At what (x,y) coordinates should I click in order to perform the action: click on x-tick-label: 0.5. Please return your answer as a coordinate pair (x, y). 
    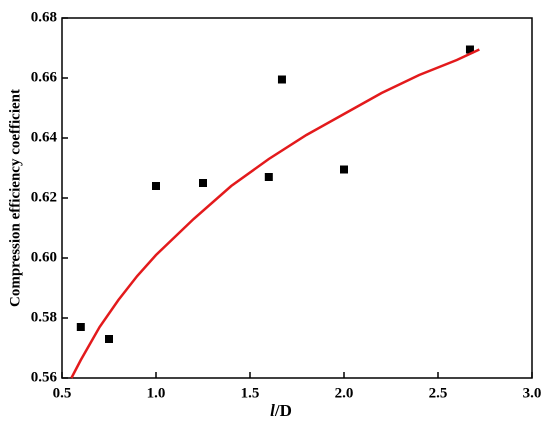
    Looking at the image, I should click on (62, 393).